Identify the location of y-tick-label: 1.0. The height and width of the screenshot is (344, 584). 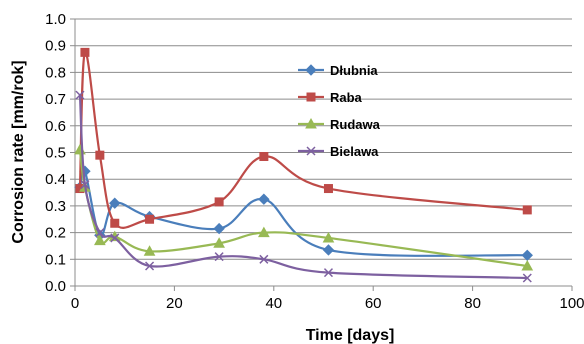
(55, 19).